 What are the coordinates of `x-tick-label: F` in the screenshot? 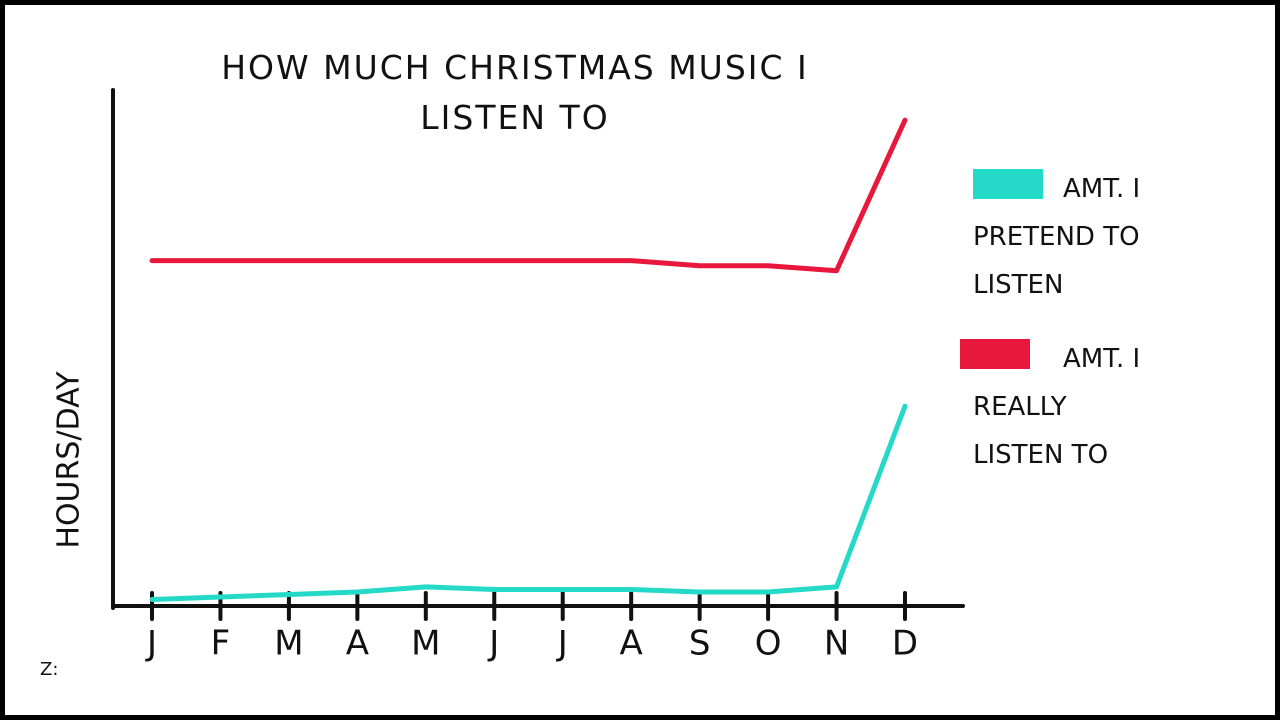 It's located at (221, 644).